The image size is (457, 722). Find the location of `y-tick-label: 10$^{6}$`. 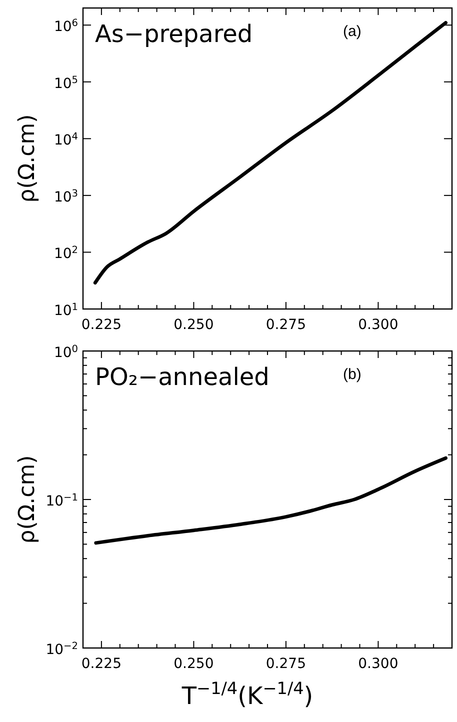

y-tick-label: 10$^{6}$ is located at coordinates (66, 27).